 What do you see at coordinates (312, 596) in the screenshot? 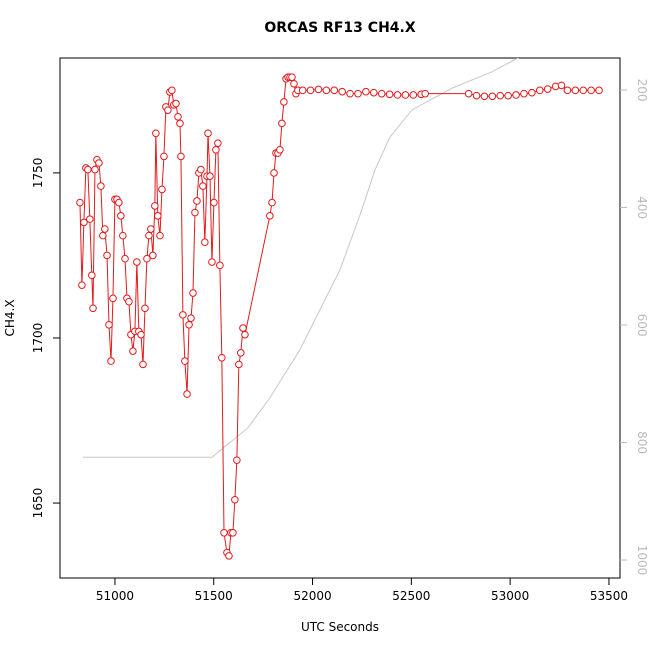
I see `x-tick-label: 52000` at bounding box center [312, 596].